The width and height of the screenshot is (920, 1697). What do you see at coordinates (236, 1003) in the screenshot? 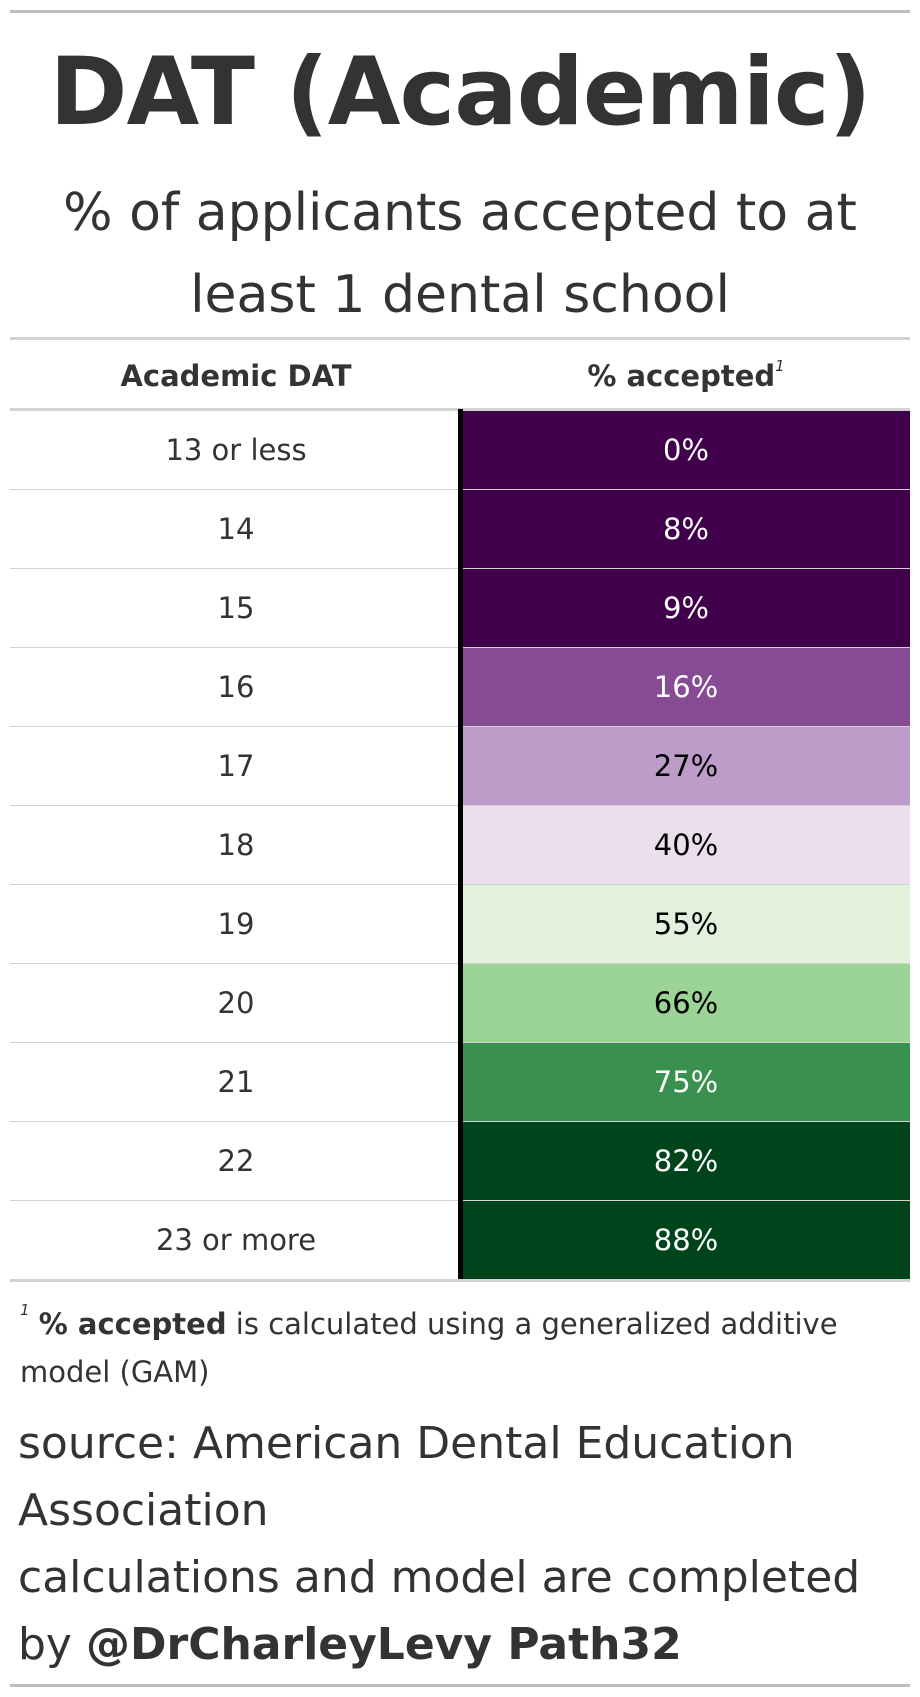
I see `row-label: 20` at bounding box center [236, 1003].